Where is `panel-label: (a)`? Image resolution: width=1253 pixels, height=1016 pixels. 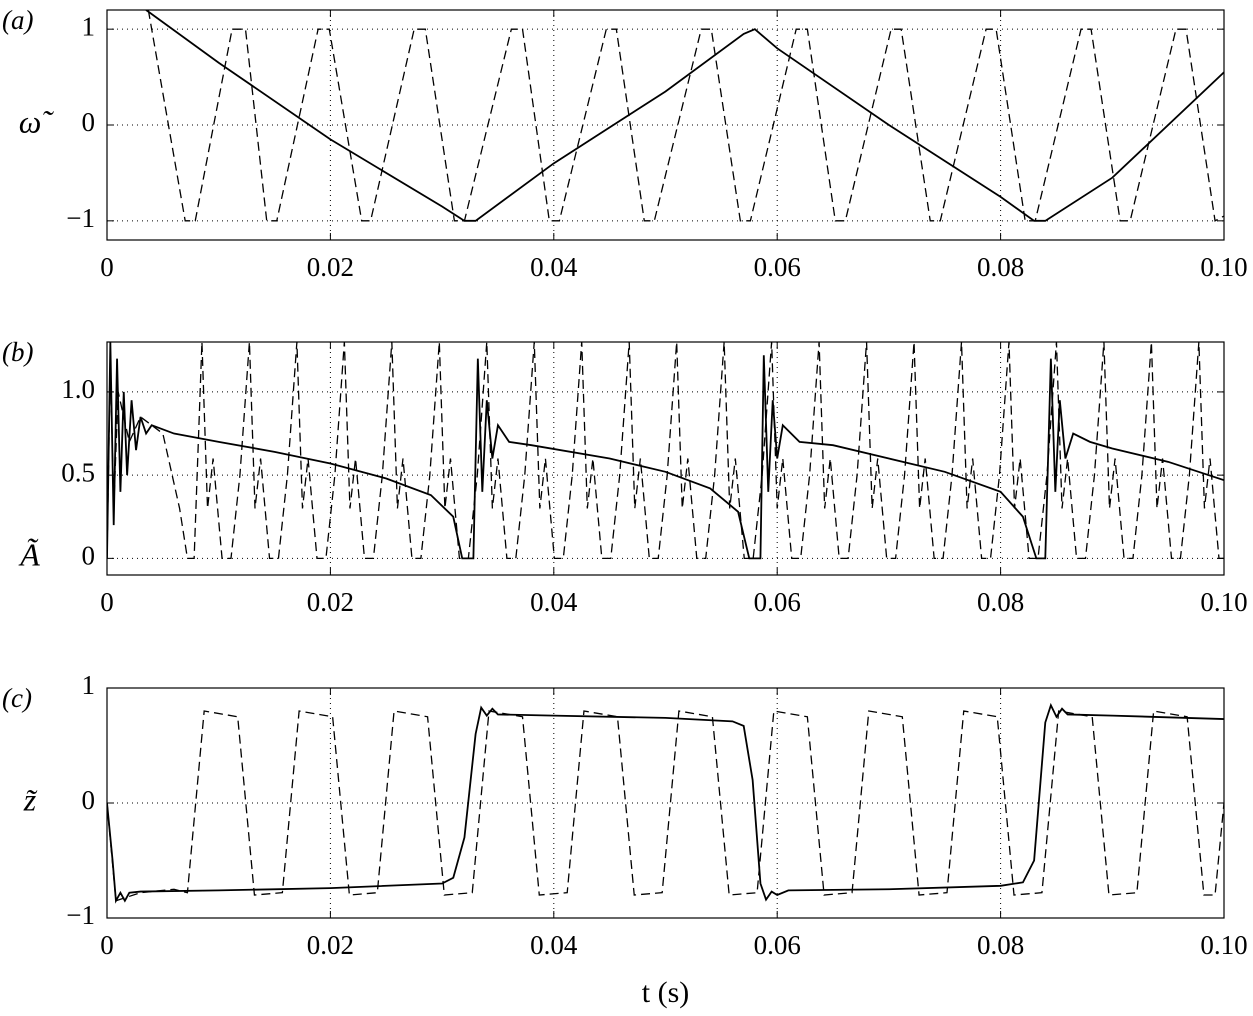 panel-label: (a) is located at coordinates (17, 20).